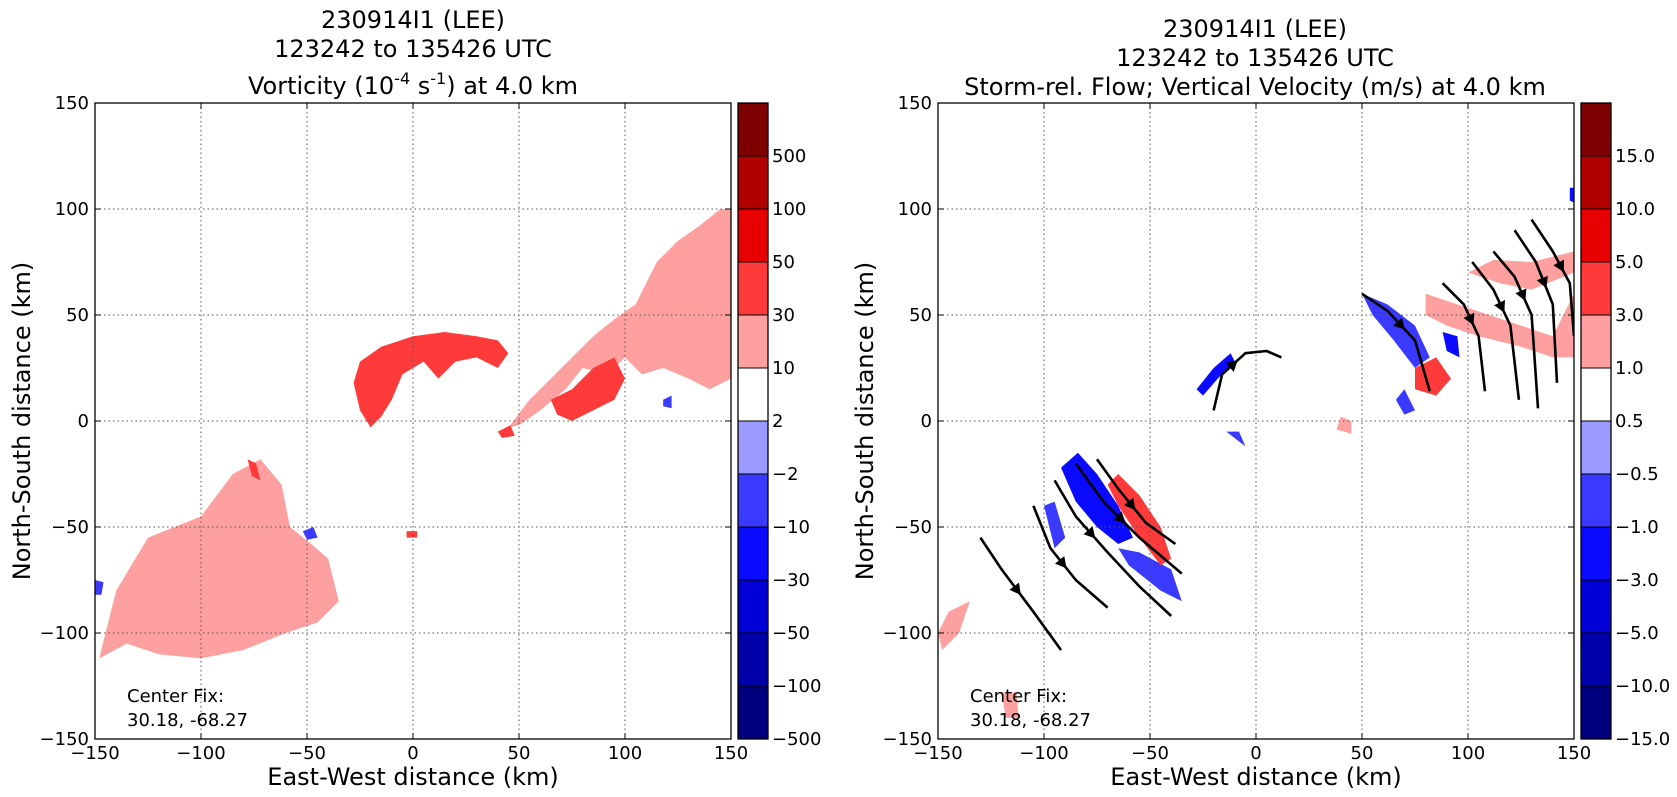 Image resolution: width=1677 pixels, height=797 pixels. Describe the element at coordinates (1642, 686) in the screenshot. I see `colorbar-label: −10.0` at that location.